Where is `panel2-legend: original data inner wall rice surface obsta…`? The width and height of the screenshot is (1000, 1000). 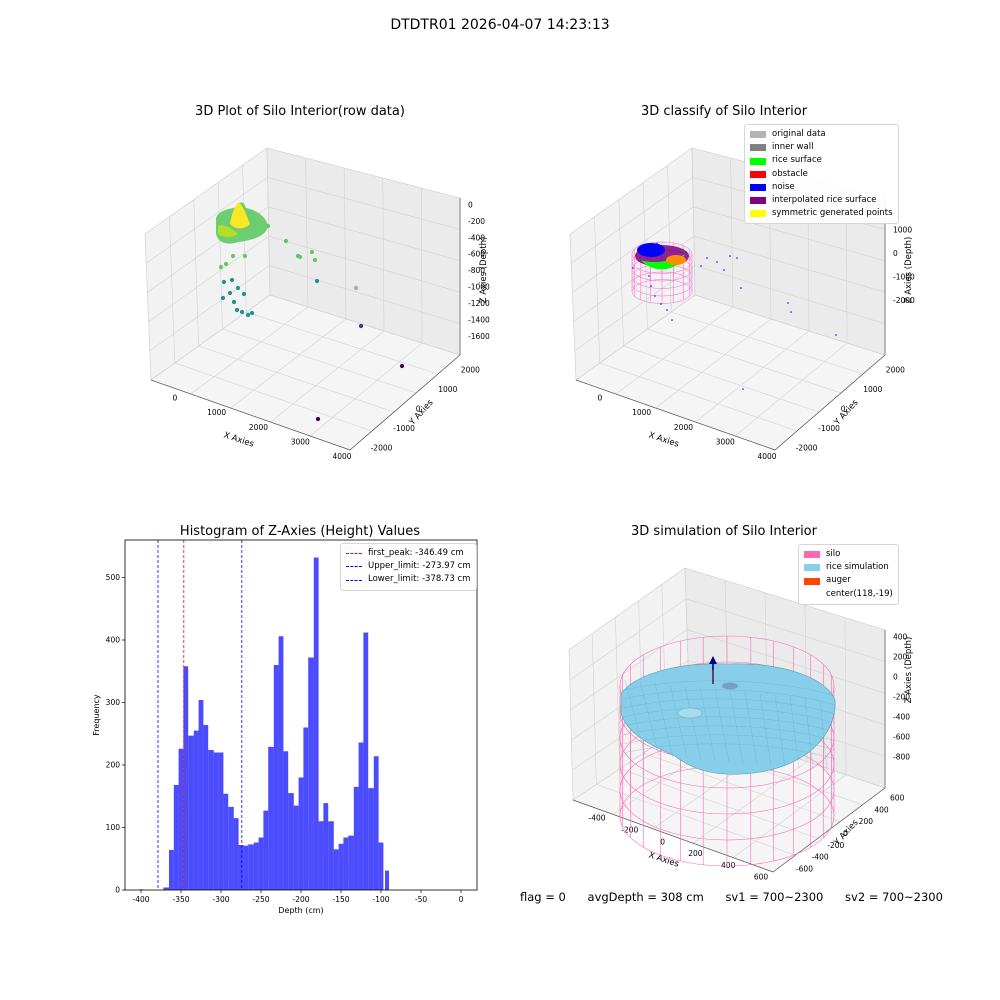 panel2-legend: original data inner wall rice surface obsta… is located at coordinates (821, 174).